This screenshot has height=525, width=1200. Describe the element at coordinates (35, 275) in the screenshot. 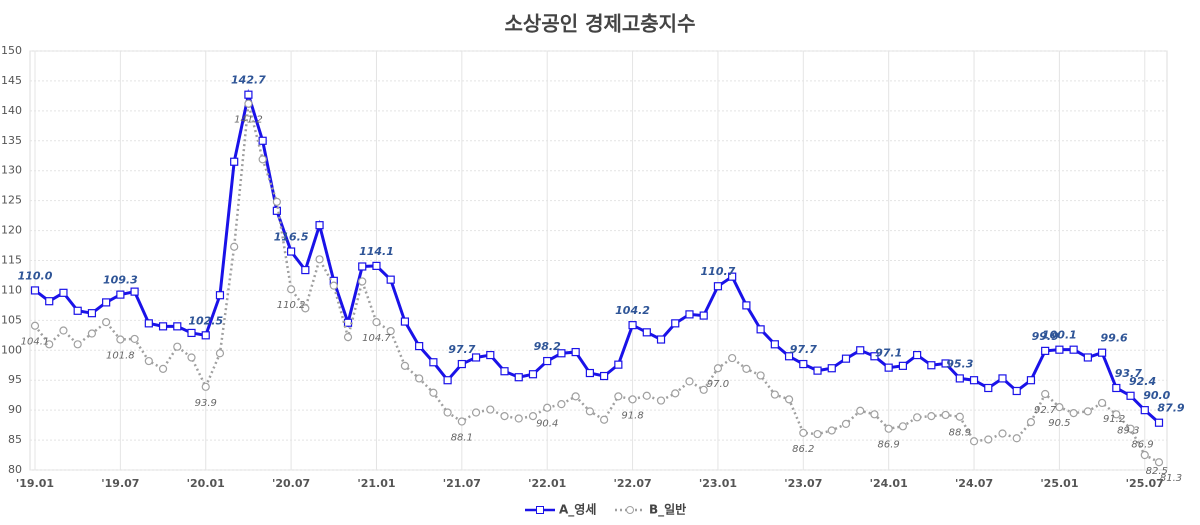

I see `data-label: 110.0` at that location.